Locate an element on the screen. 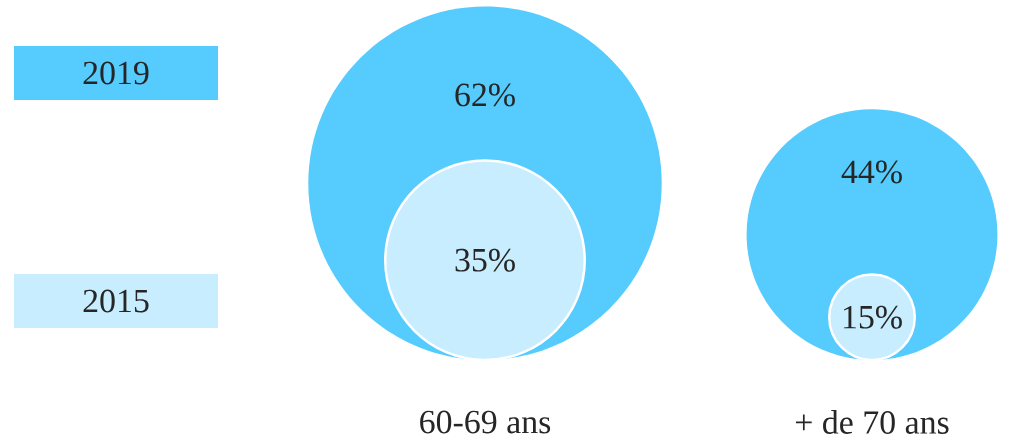 The height and width of the screenshot is (442, 1015). text: 2019 is located at coordinates (116, 73).